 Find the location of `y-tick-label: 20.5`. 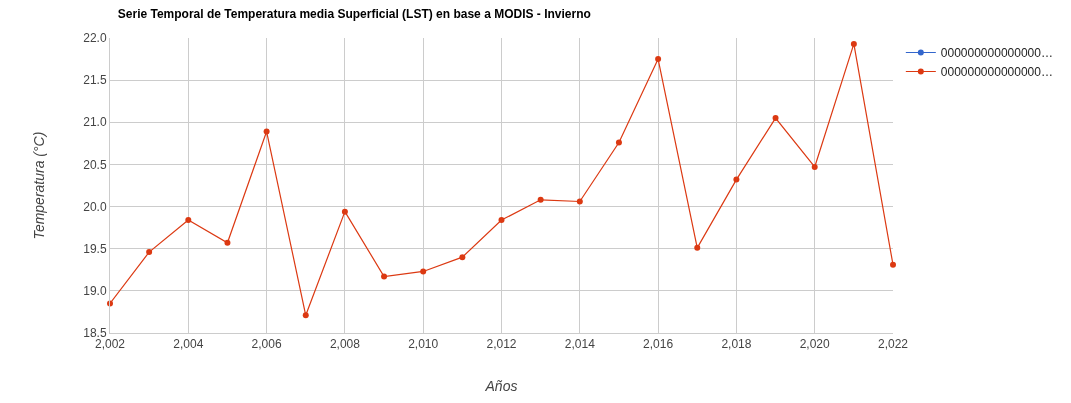

y-tick-label: 20.5 is located at coordinates (95, 164).